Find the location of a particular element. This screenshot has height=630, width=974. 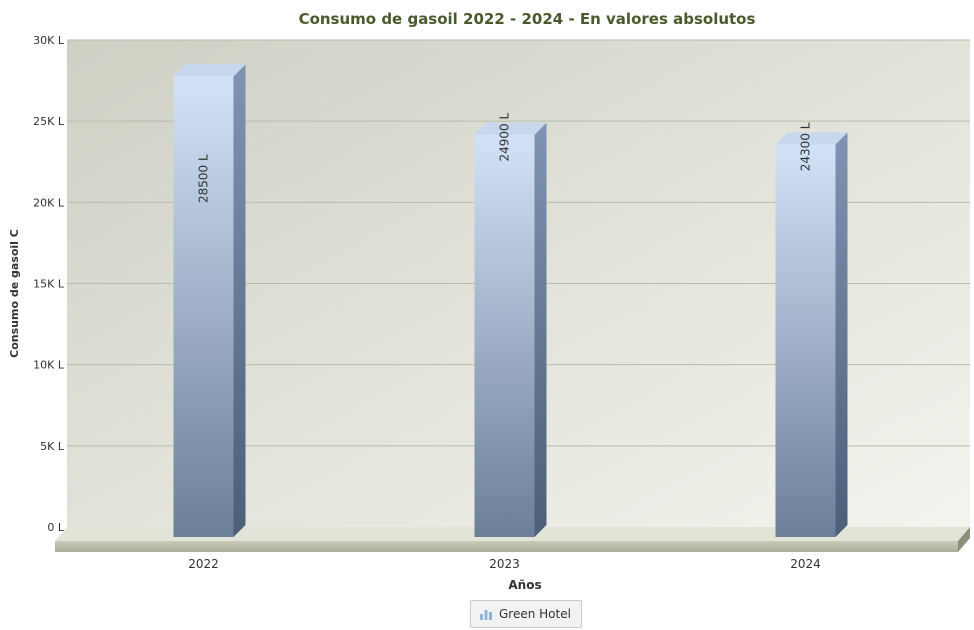

data-label: 24300 L is located at coordinates (806, 146).